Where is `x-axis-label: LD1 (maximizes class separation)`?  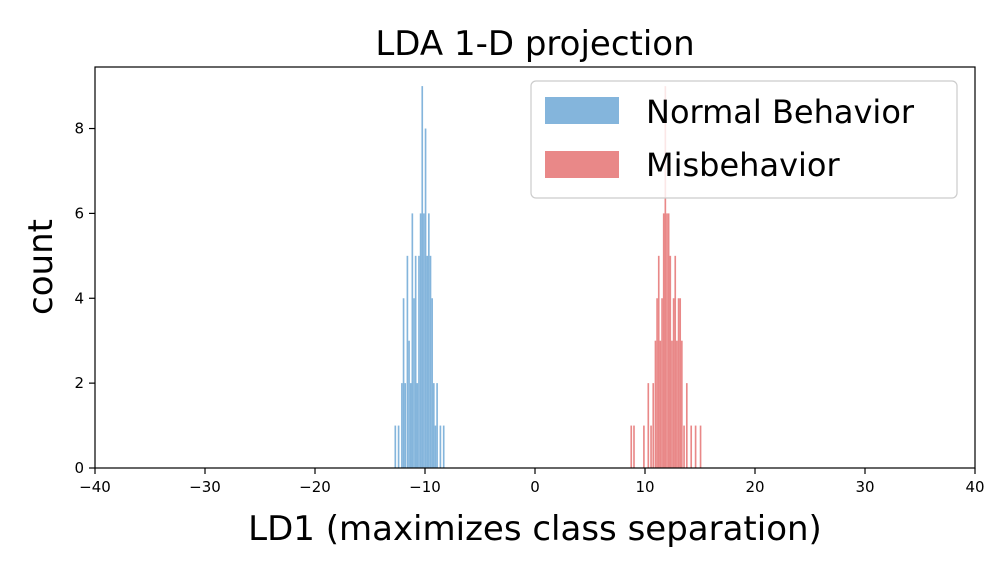
x-axis-label: LD1 (maximizes class separation) is located at coordinates (535, 529).